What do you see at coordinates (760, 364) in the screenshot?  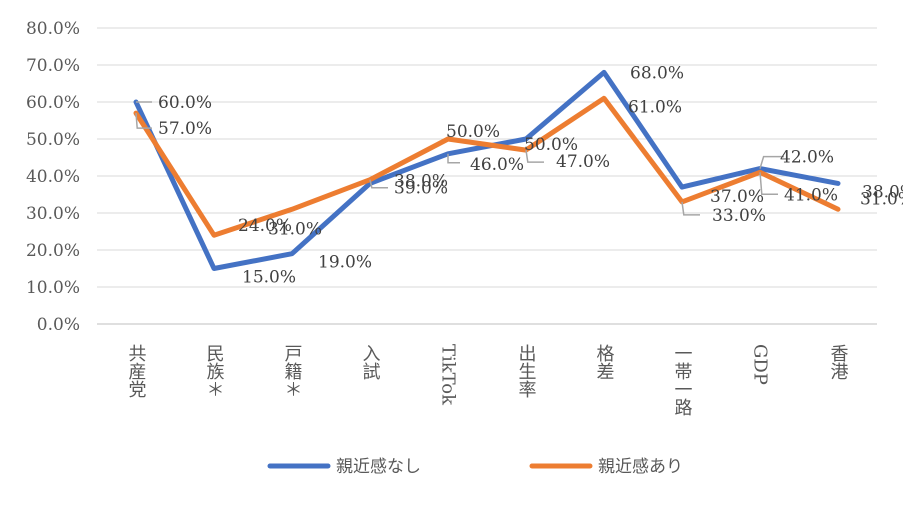 I see `x-tick-label: GDP` at bounding box center [760, 364].